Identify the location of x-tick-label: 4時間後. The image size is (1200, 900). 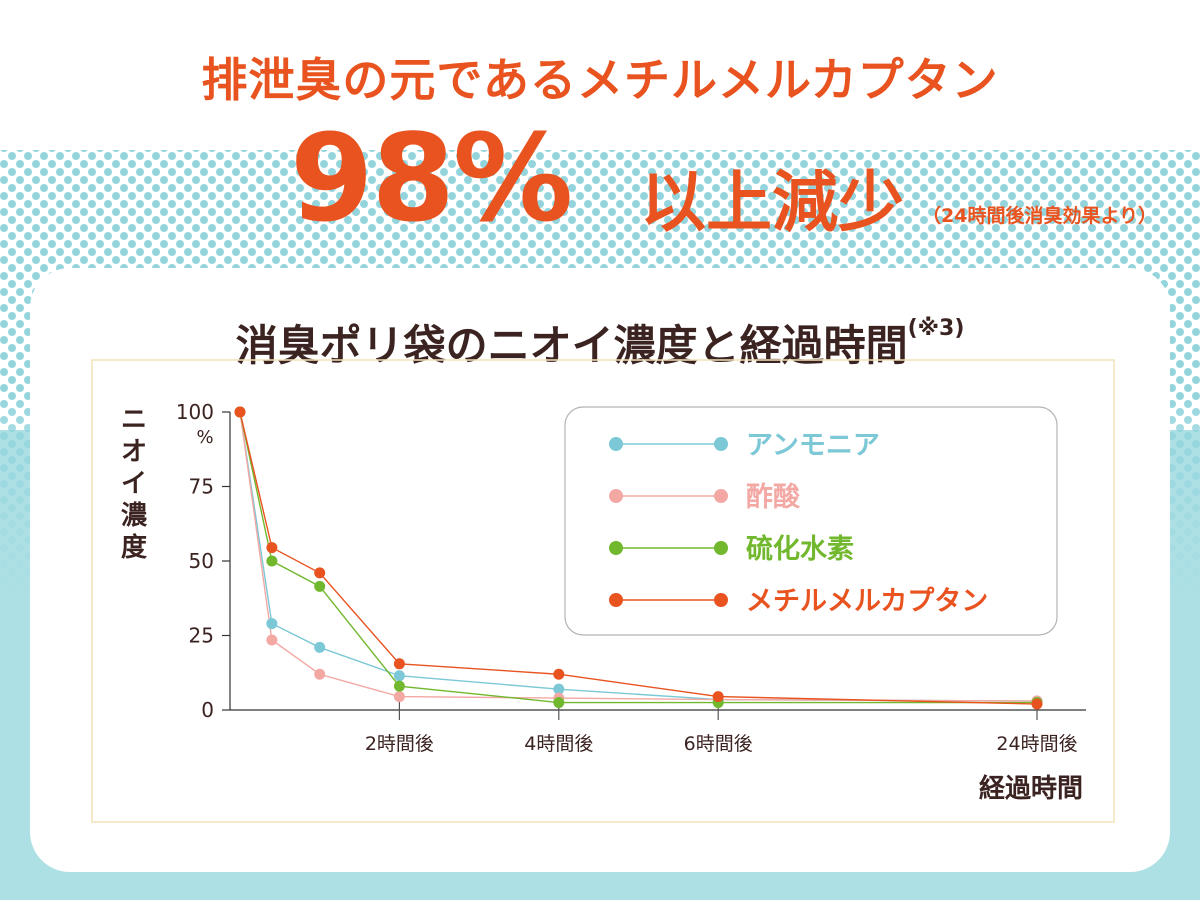
(558, 744).